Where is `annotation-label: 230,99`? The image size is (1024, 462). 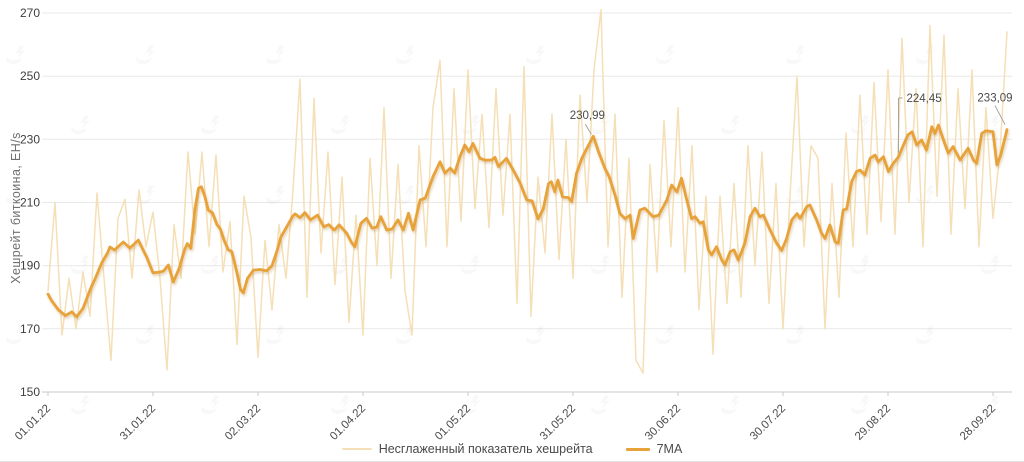
annotation-label: 230,99 is located at coordinates (587, 116).